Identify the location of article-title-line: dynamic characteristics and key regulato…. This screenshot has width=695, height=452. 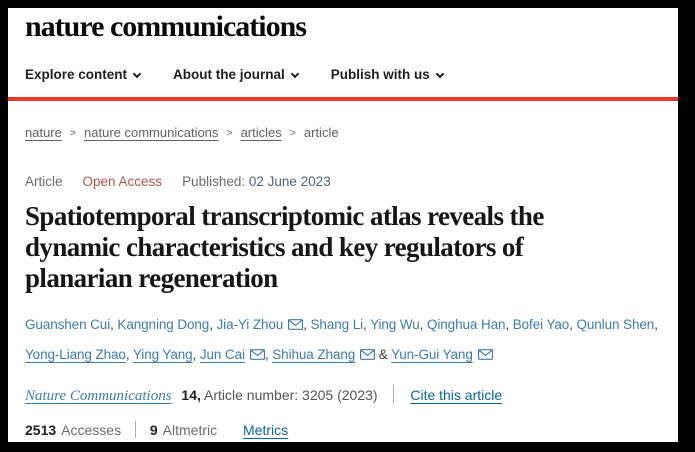
(274, 247).